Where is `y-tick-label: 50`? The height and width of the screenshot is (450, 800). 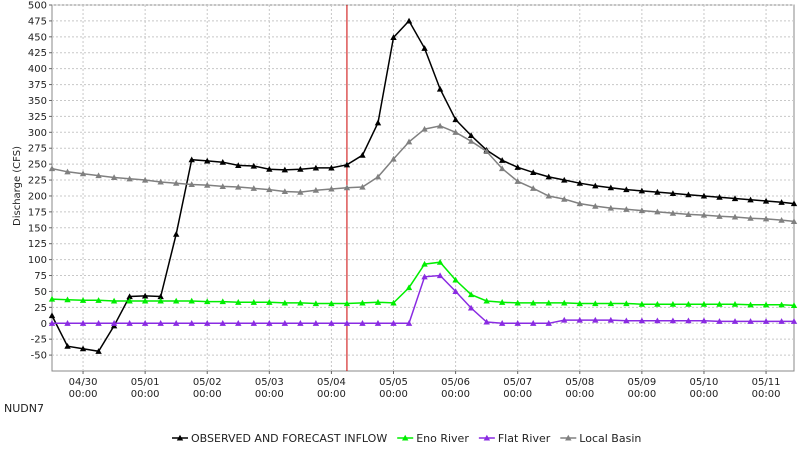 y-tick-label: 50 is located at coordinates (40, 292).